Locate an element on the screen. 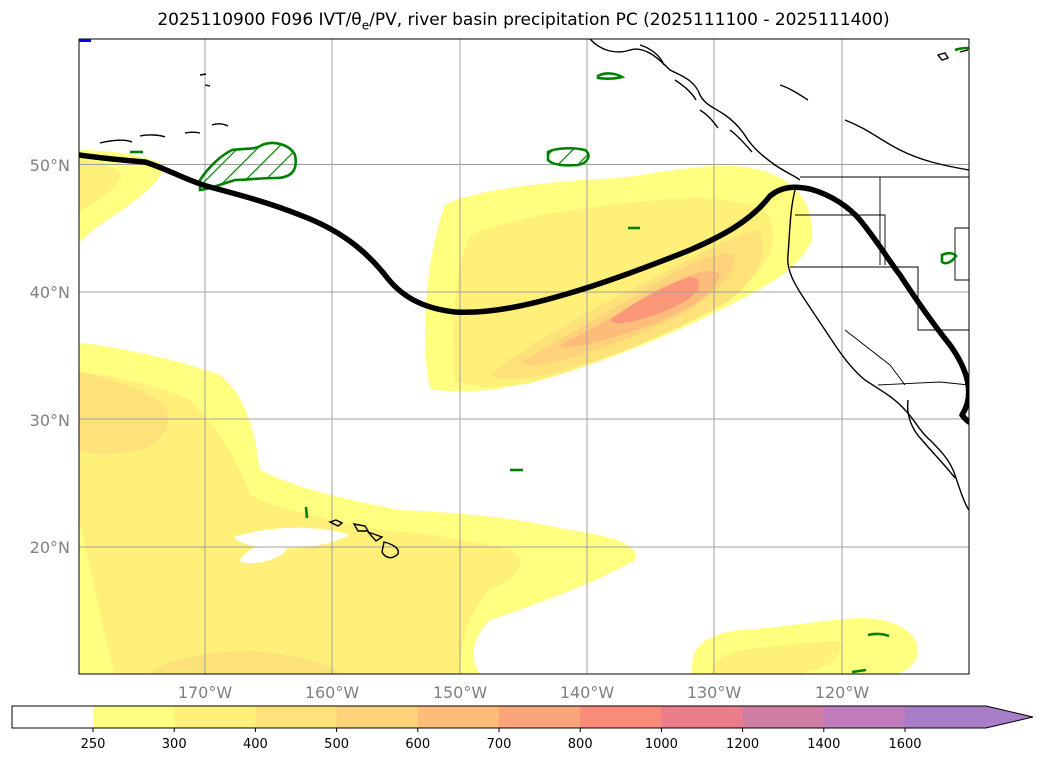 The height and width of the screenshot is (767, 1047). colorbar-tick-label: 300 is located at coordinates (174, 744).